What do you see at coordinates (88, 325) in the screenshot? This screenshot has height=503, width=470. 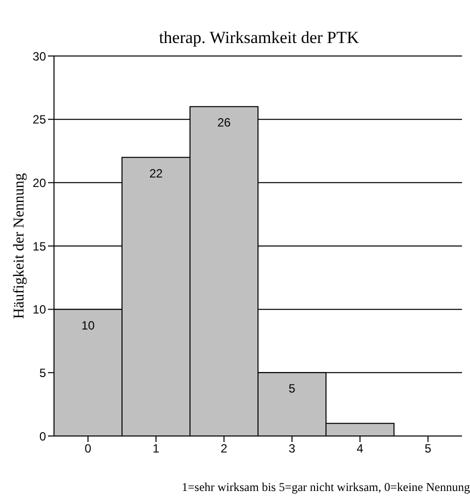 I see `data-label: 10` at bounding box center [88, 325].